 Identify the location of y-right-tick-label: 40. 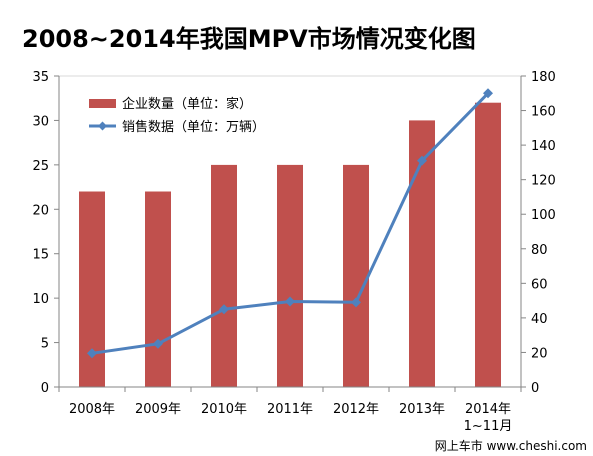
(539, 319).